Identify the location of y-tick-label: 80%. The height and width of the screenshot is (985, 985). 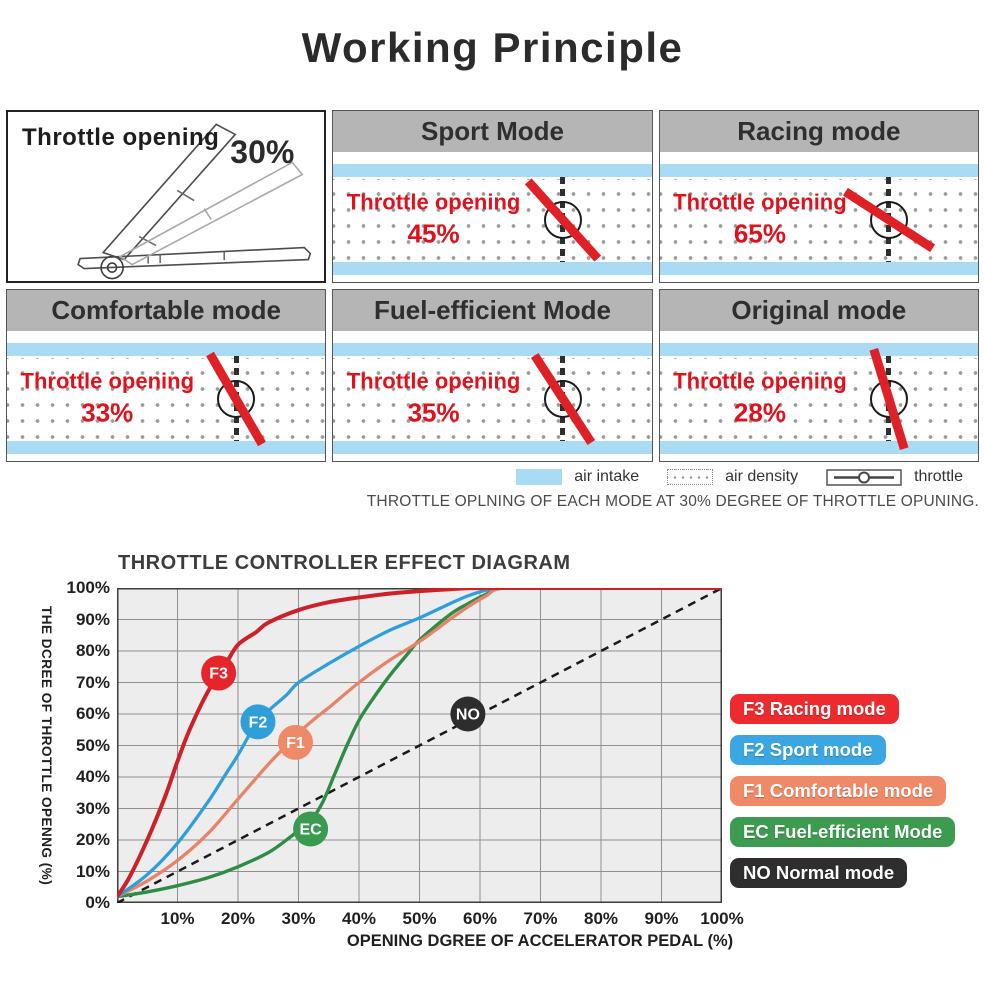
(92, 650).